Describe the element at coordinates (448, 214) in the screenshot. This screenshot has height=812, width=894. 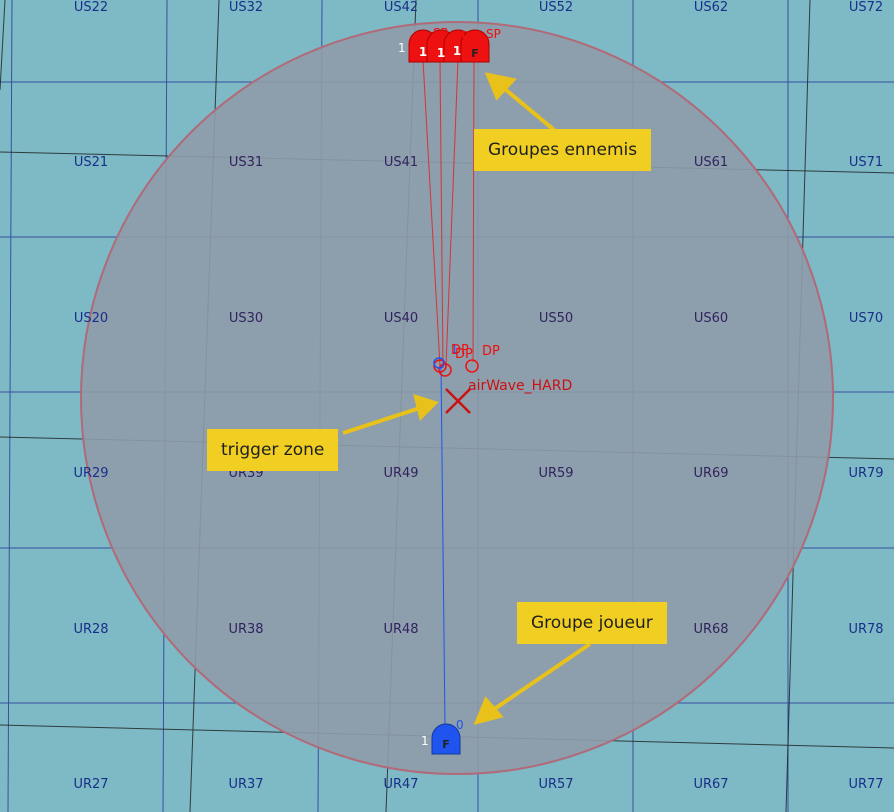
I see `enemy-route-lines` at that location.